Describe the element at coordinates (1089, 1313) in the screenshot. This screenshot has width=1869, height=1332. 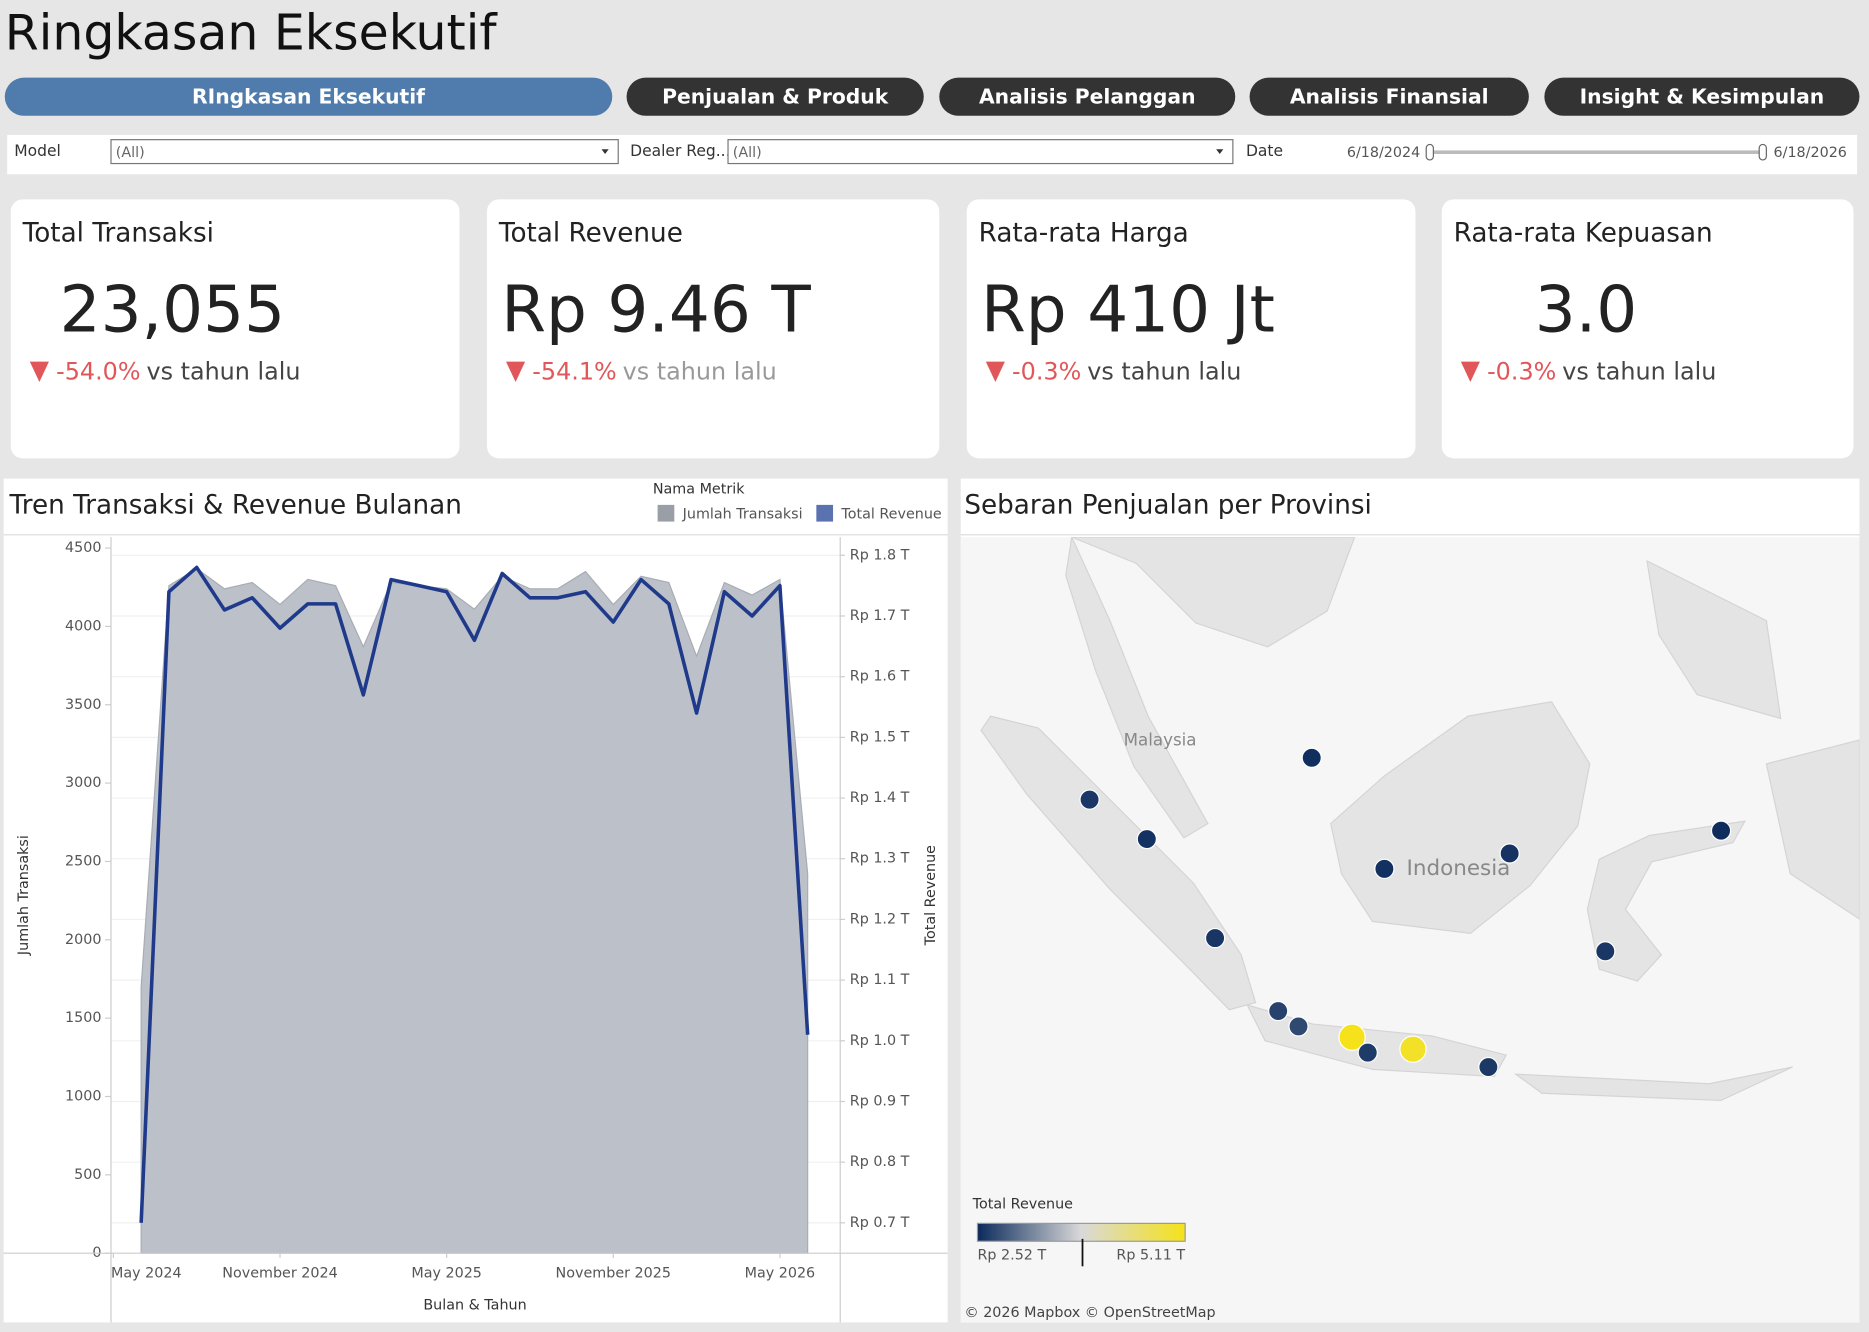
I see `attribution: © 2026 Mapbox © OpenStreetMap` at that location.